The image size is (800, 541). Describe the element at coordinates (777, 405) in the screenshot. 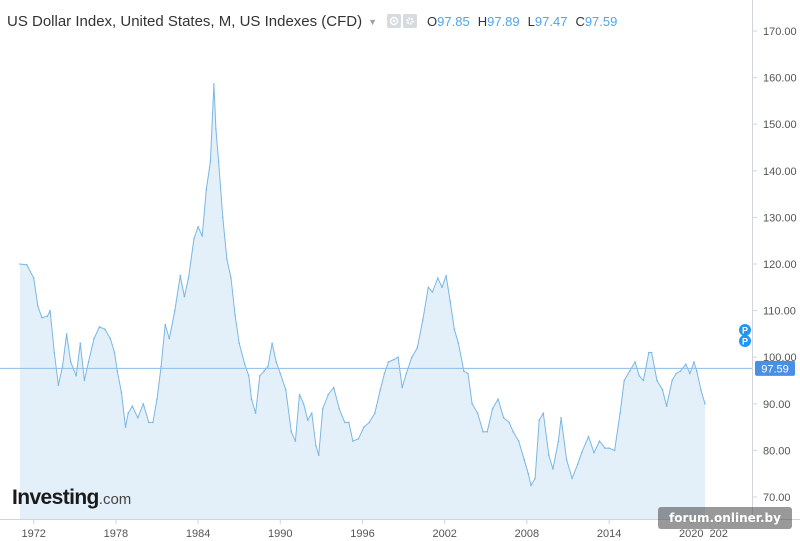

I see `y-tick-label-2: 90.00` at that location.